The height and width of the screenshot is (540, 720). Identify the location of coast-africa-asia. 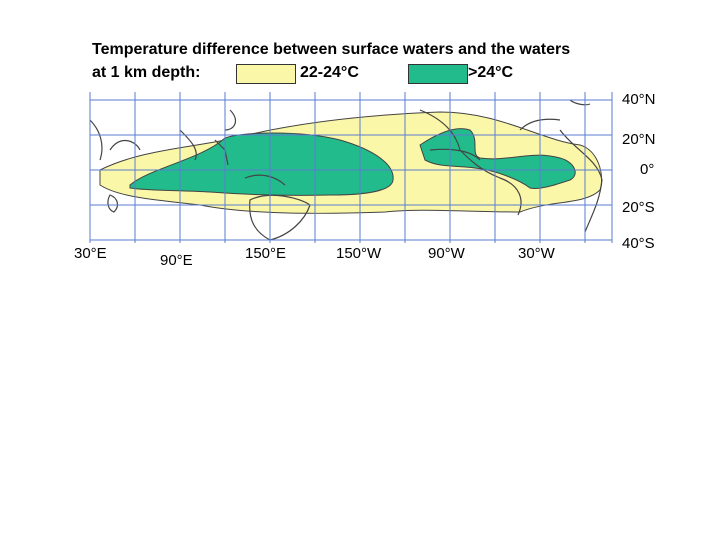
(163, 137).